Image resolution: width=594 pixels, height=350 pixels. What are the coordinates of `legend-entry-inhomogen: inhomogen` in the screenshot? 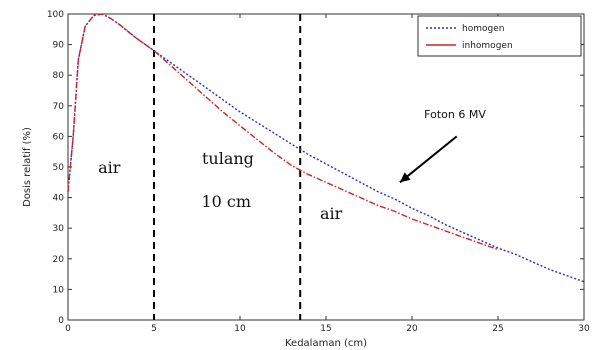 It's located at (487, 46).